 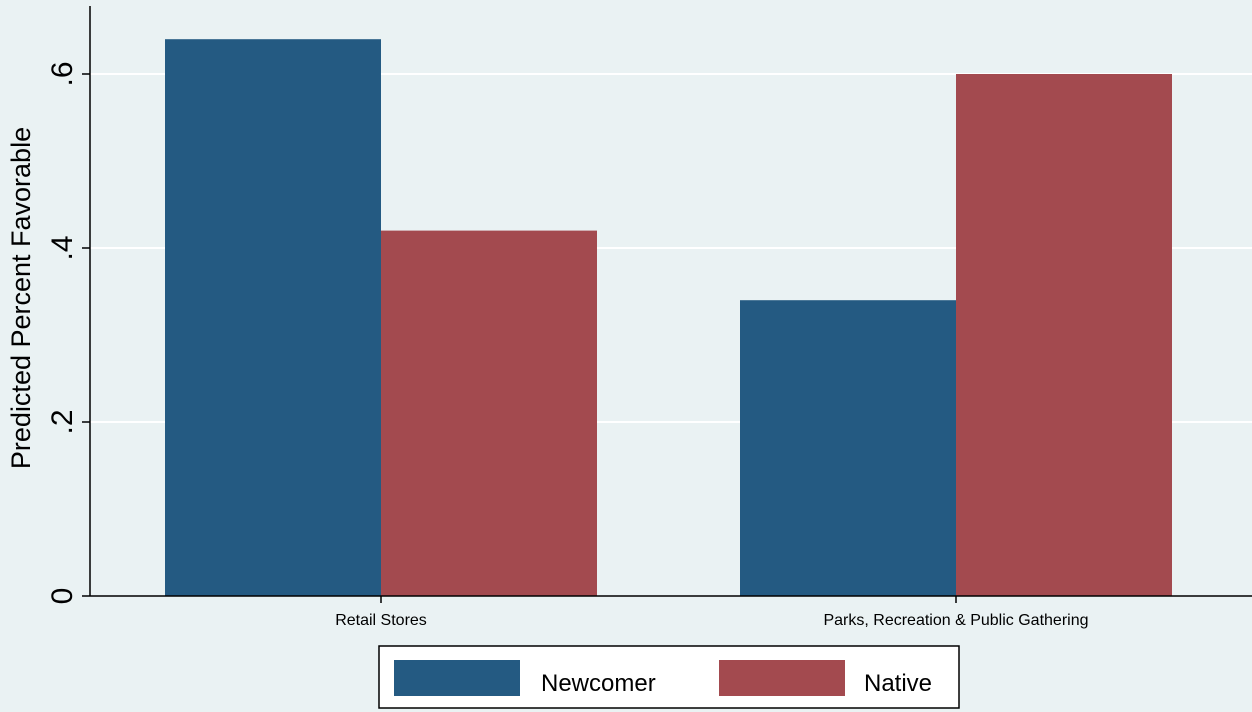 I want to click on x-category-label: Retail Stores, so click(x=381, y=620).